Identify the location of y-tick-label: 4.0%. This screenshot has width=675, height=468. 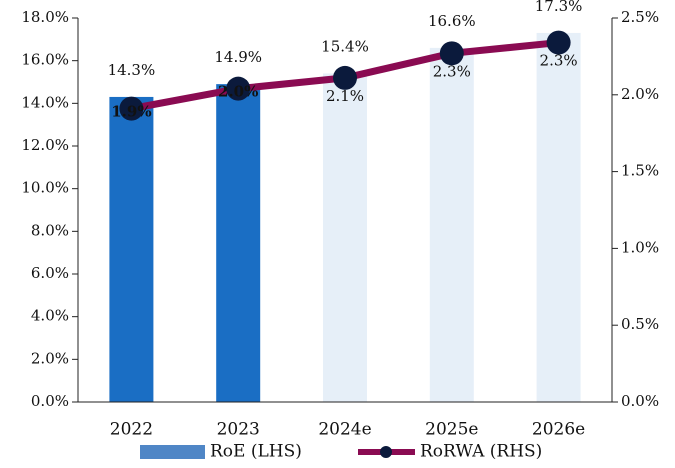
(50, 316).